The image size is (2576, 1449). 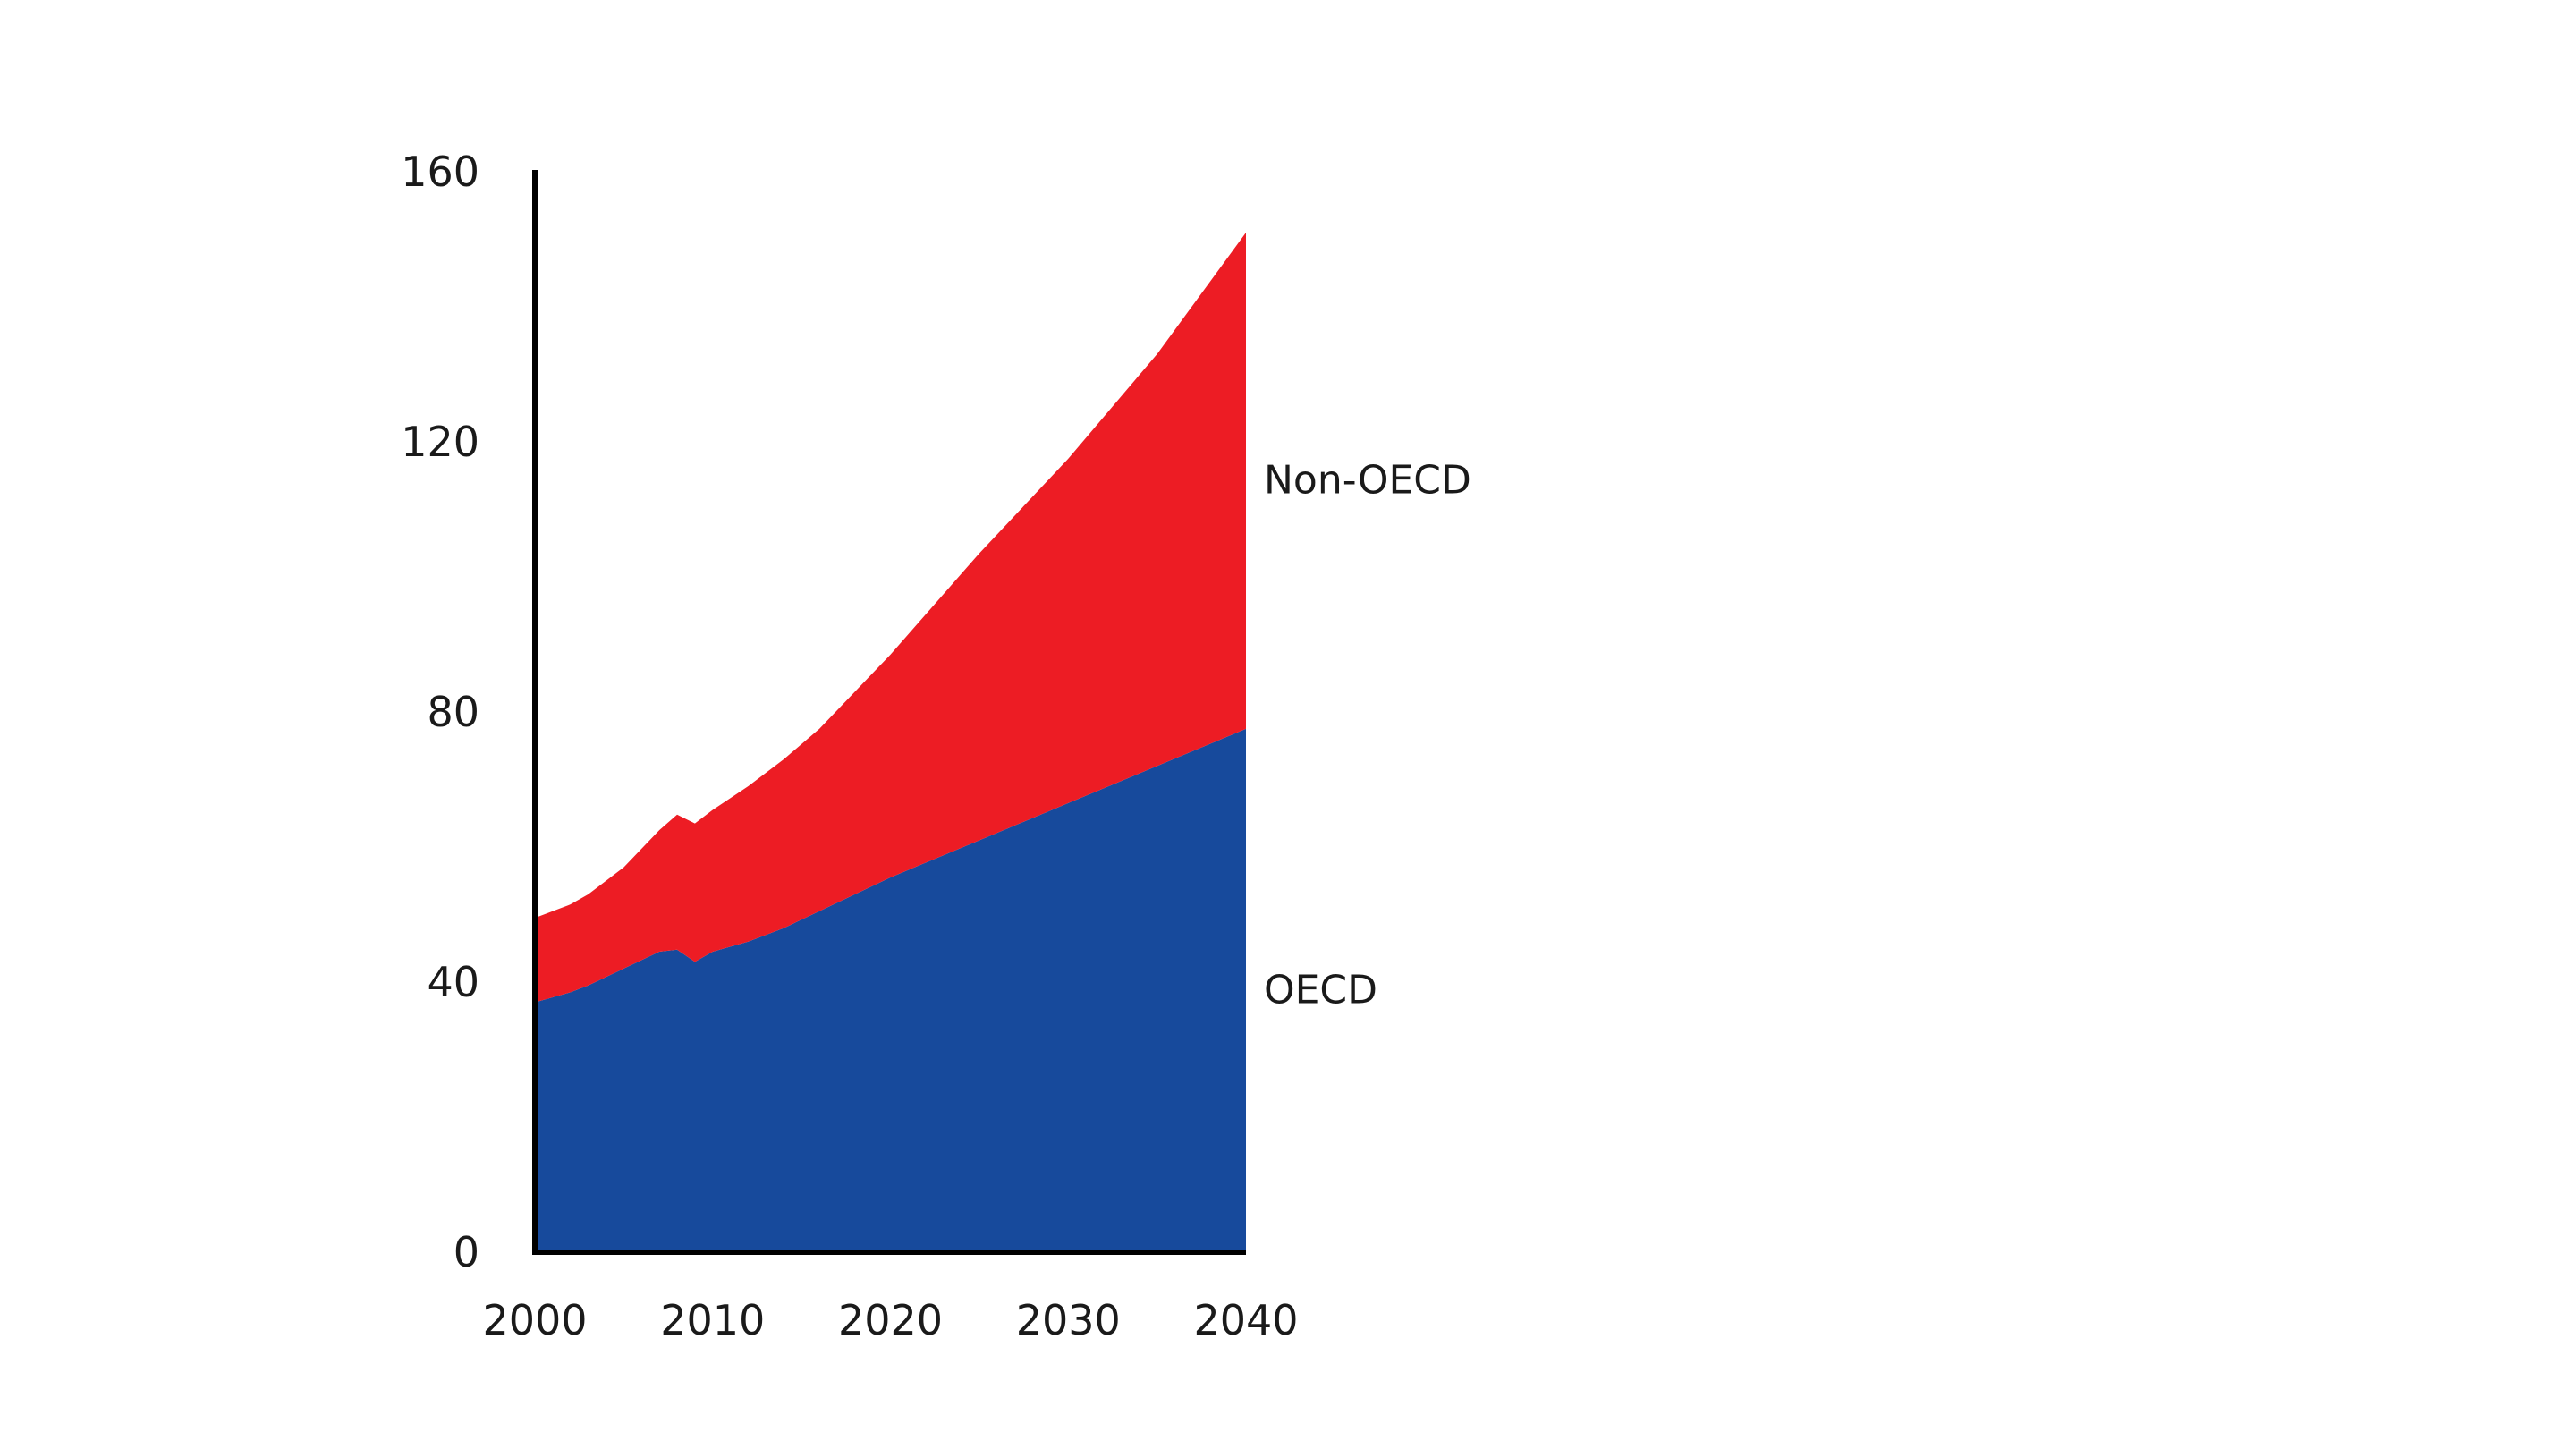 I want to click on y-tick-labels: 0 40 80 120 160, so click(x=440, y=712).